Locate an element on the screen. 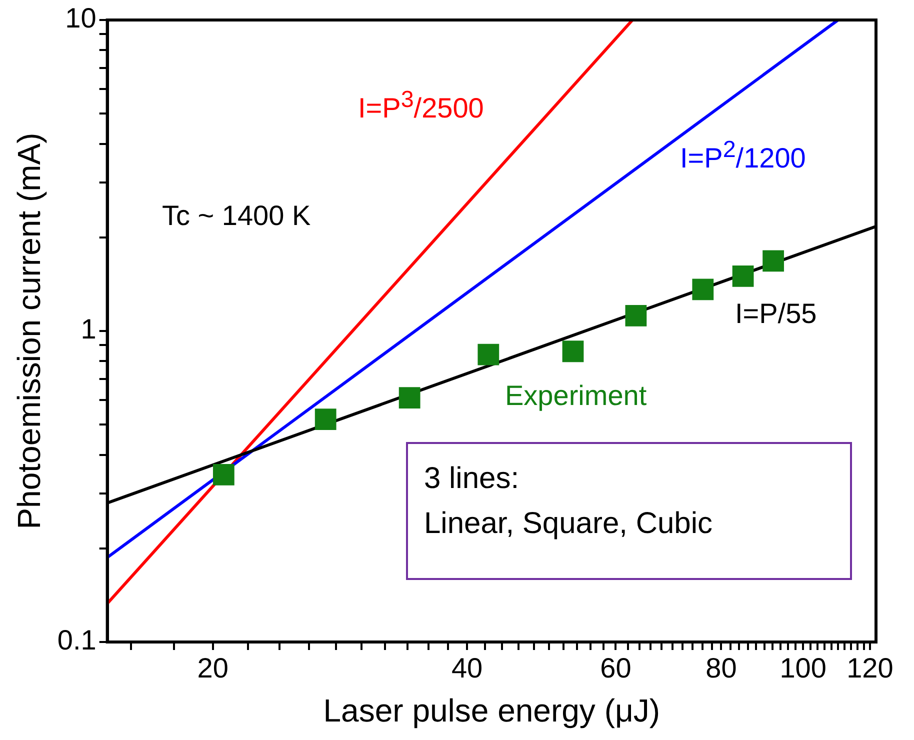 This screenshot has height=740, width=914. y-axis-title: Photoemission current (mA) is located at coordinates (29, 331).